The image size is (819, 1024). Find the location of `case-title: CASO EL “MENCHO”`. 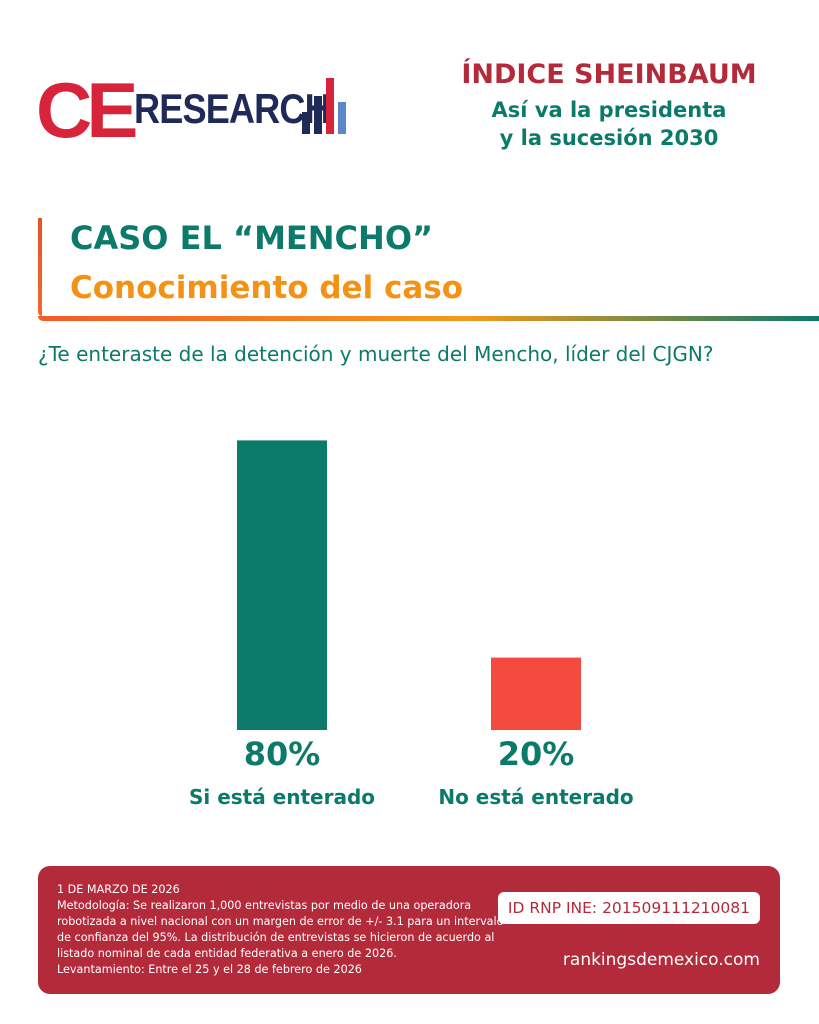

case-title: CASO EL “MENCHO” is located at coordinates (252, 238).